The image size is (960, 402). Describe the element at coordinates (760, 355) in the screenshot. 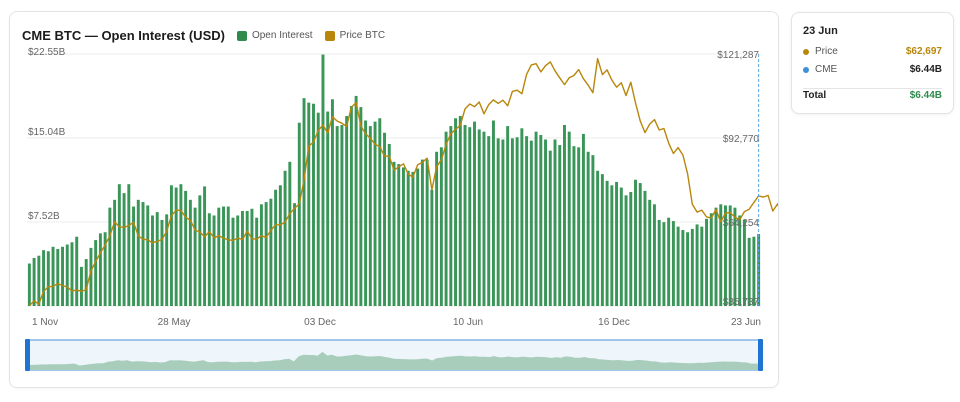

I see `navigator-right-handle` at that location.